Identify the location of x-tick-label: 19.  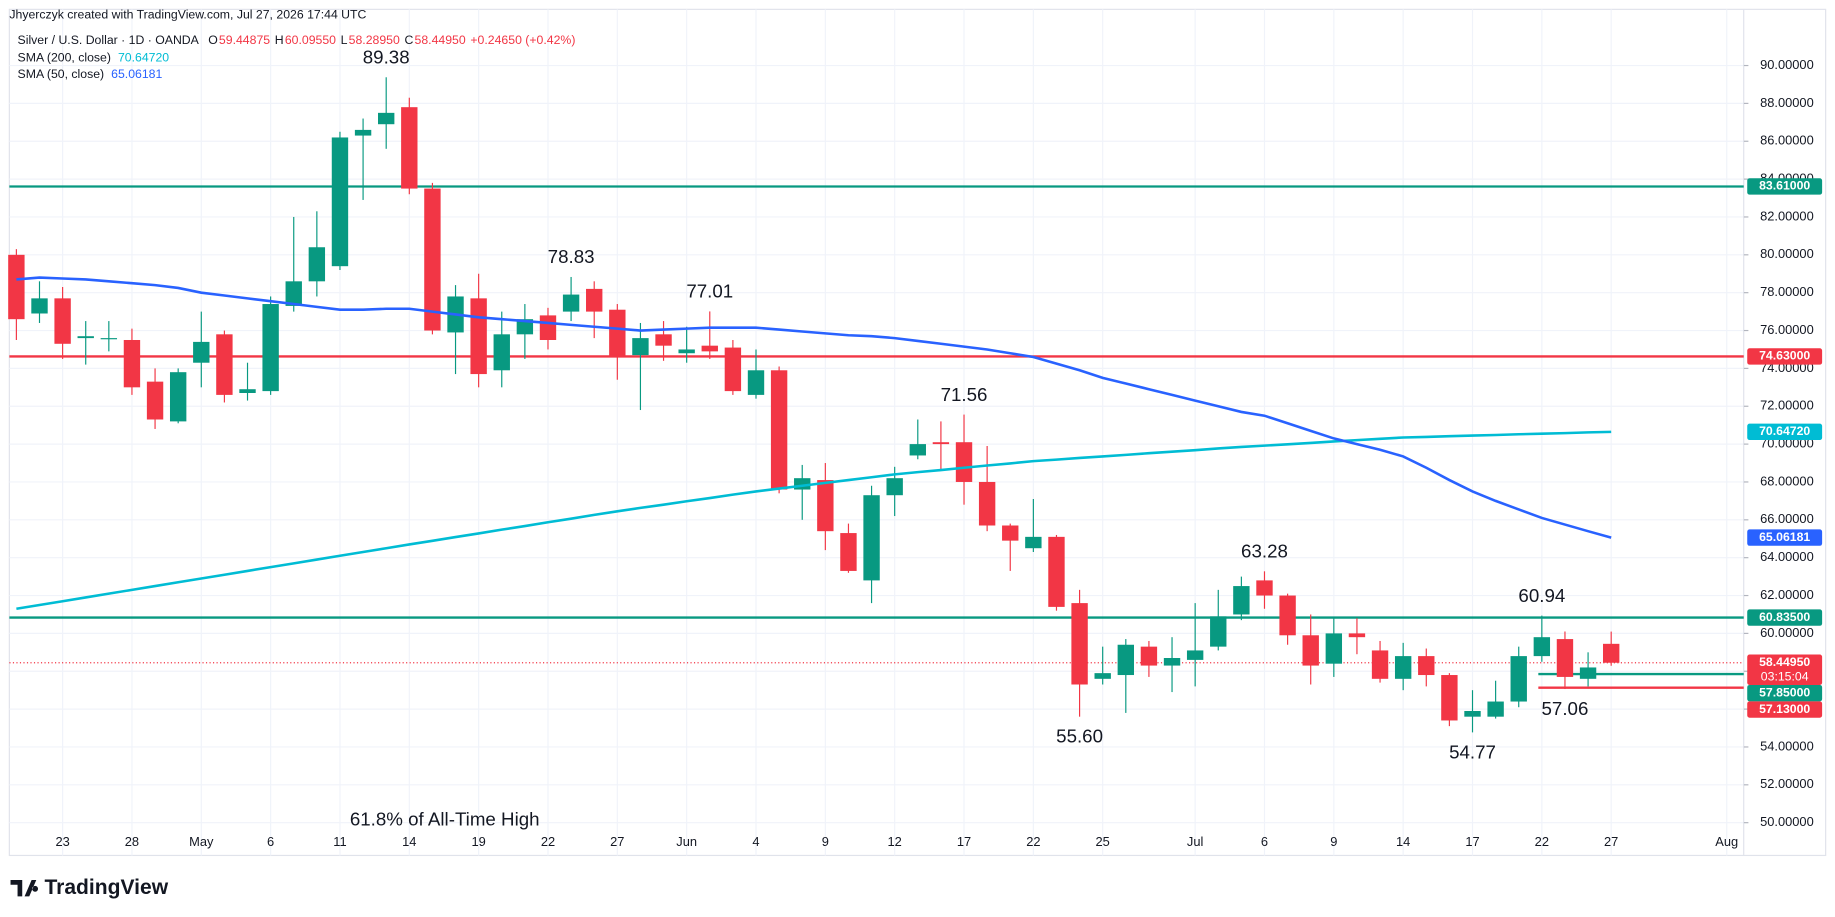
(478, 841).